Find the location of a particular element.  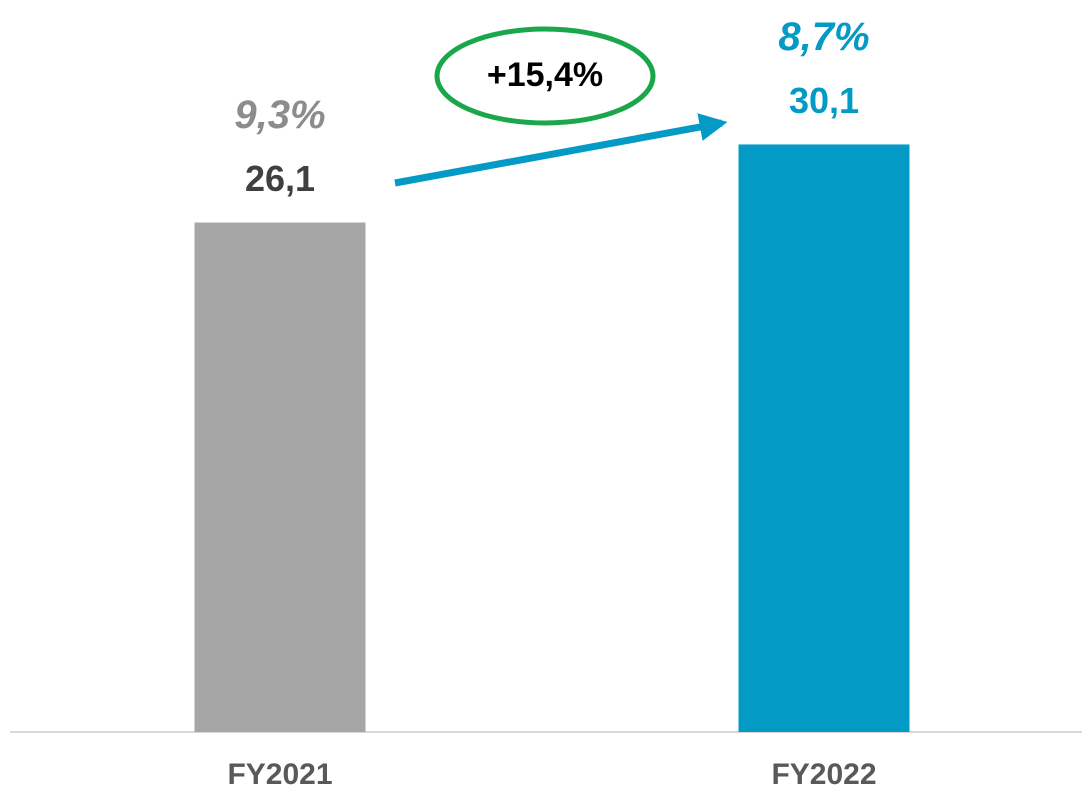

growth-ellipse is located at coordinates (545, 76).